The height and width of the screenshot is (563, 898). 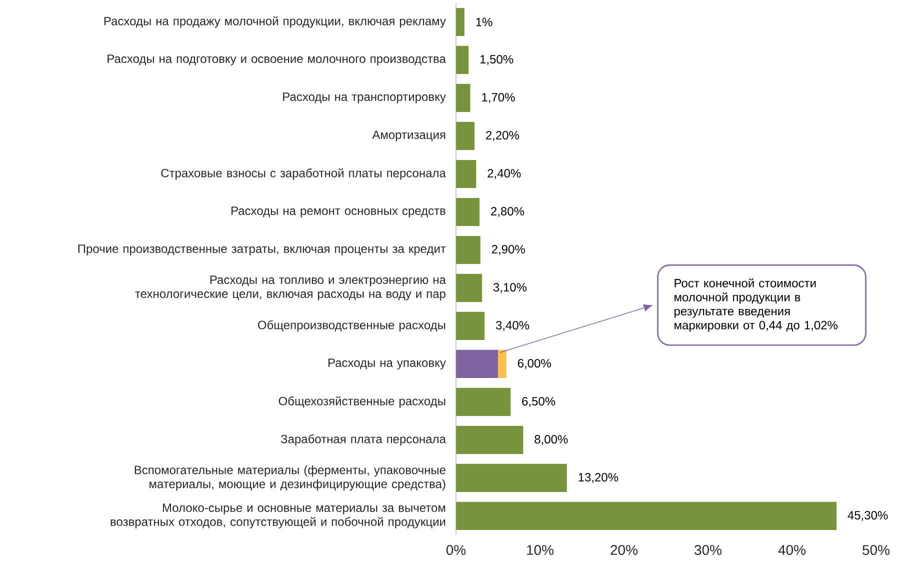 I want to click on total-label: 3,10%, so click(x=510, y=288).